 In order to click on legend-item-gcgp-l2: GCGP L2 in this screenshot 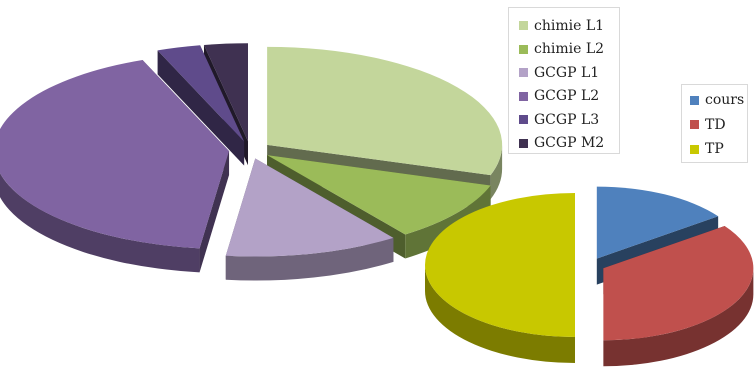, I will do `click(569, 97)`.